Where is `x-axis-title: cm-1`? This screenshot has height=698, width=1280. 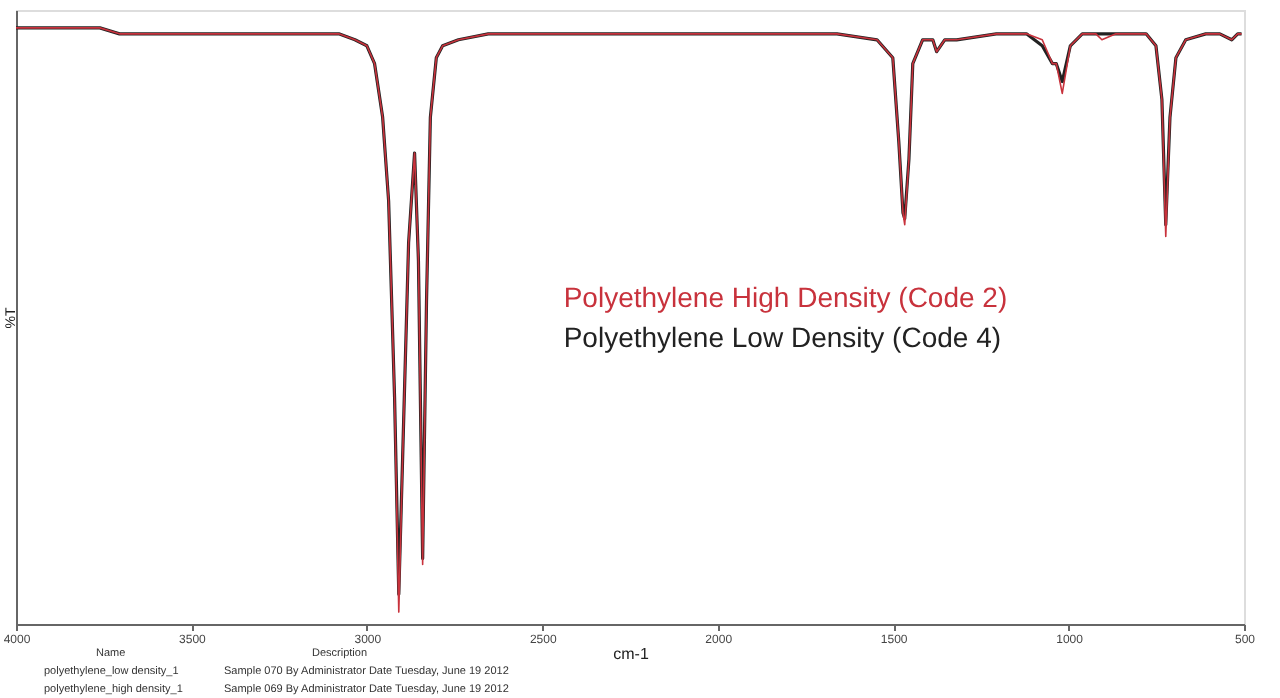
x-axis-title: cm-1 is located at coordinates (631, 654).